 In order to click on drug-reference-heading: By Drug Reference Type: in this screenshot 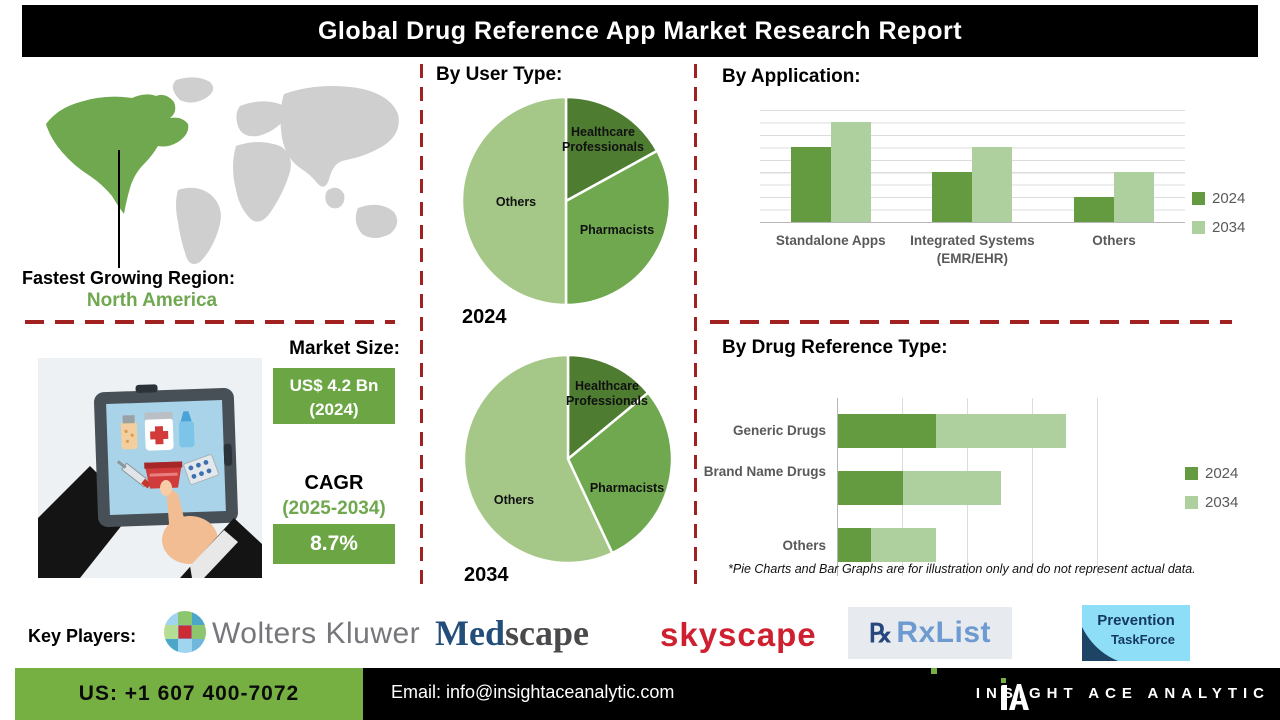, I will do `click(835, 347)`.